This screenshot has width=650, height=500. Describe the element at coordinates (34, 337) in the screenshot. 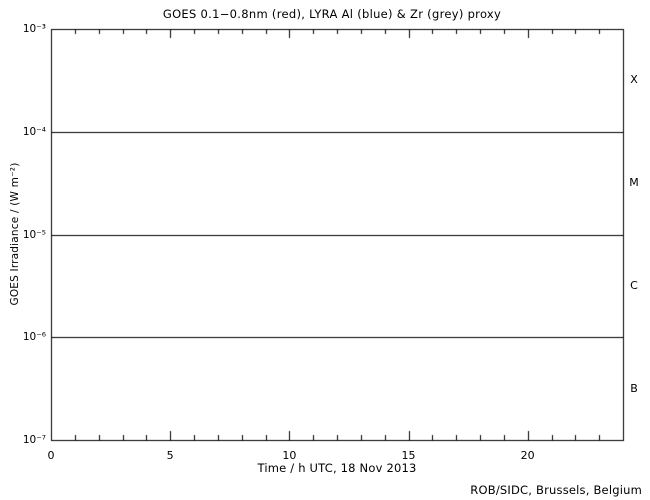

I see `y-tick-label-3: 10⁻⁶` at that location.